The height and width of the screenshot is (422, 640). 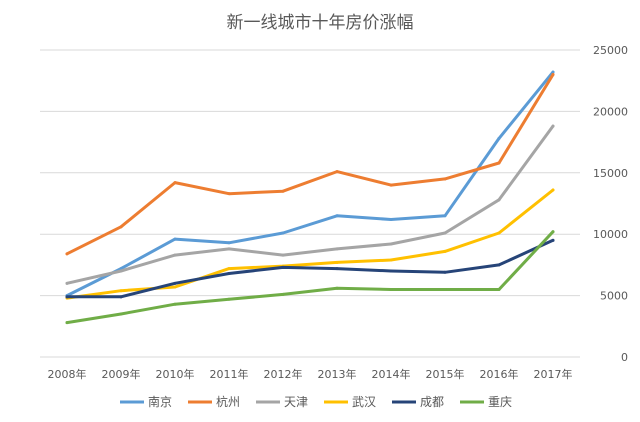 What do you see at coordinates (316, 401) in the screenshot?
I see `legend: 南京 杭州 天津 武汉 成都 重庆` at bounding box center [316, 401].